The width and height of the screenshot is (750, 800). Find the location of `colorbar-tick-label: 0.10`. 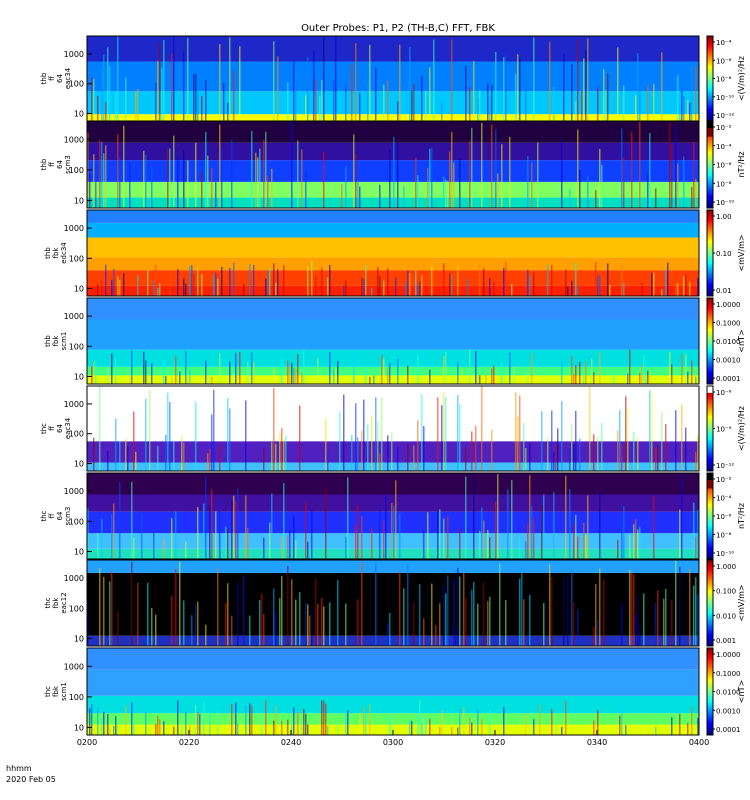

colorbar-tick-label: 0.10 is located at coordinates (724, 254).